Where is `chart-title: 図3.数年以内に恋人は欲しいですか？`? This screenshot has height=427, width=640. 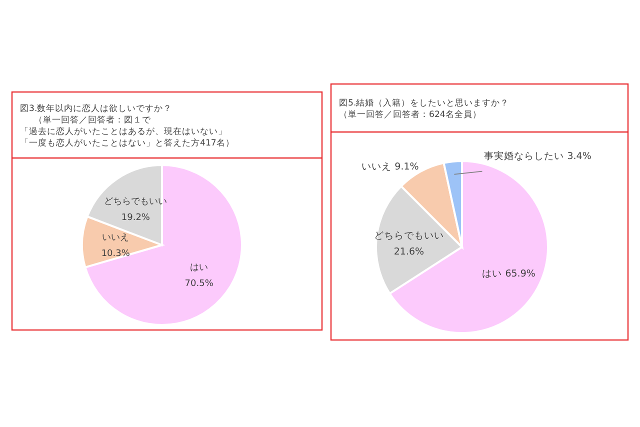
chart-title: 図3.数年以内に恋人は欲しいですか？ is located at coordinates (96, 108).